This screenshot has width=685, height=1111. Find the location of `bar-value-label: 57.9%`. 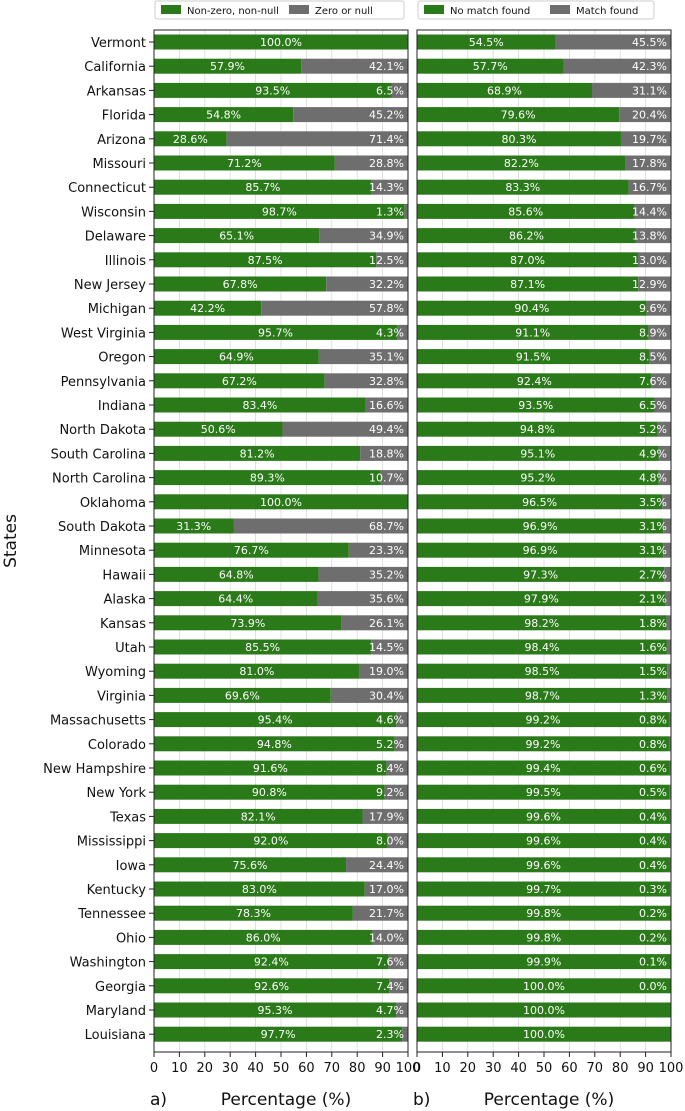

bar-value-label: 57.9% is located at coordinates (227, 66).